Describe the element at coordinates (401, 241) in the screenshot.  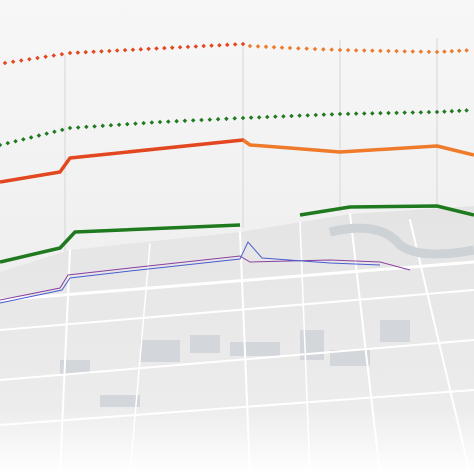
I see `river` at that location.